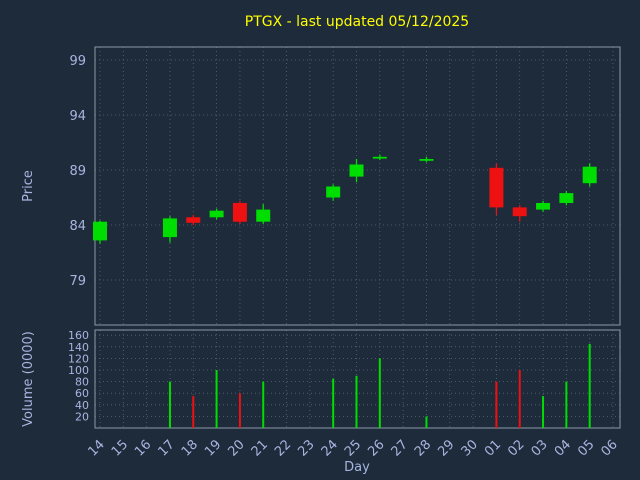 Image resolution: width=640 pixels, height=480 pixels. Describe the element at coordinates (82, 382) in the screenshot. I see `volume-tick-label: 80` at that location.